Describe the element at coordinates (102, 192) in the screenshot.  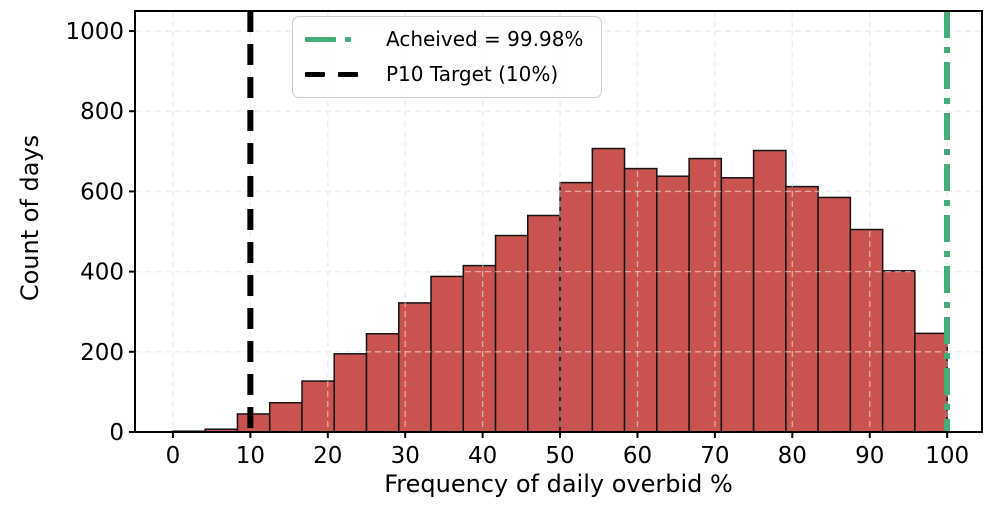
I see `y-tick-label: 600` at that location.